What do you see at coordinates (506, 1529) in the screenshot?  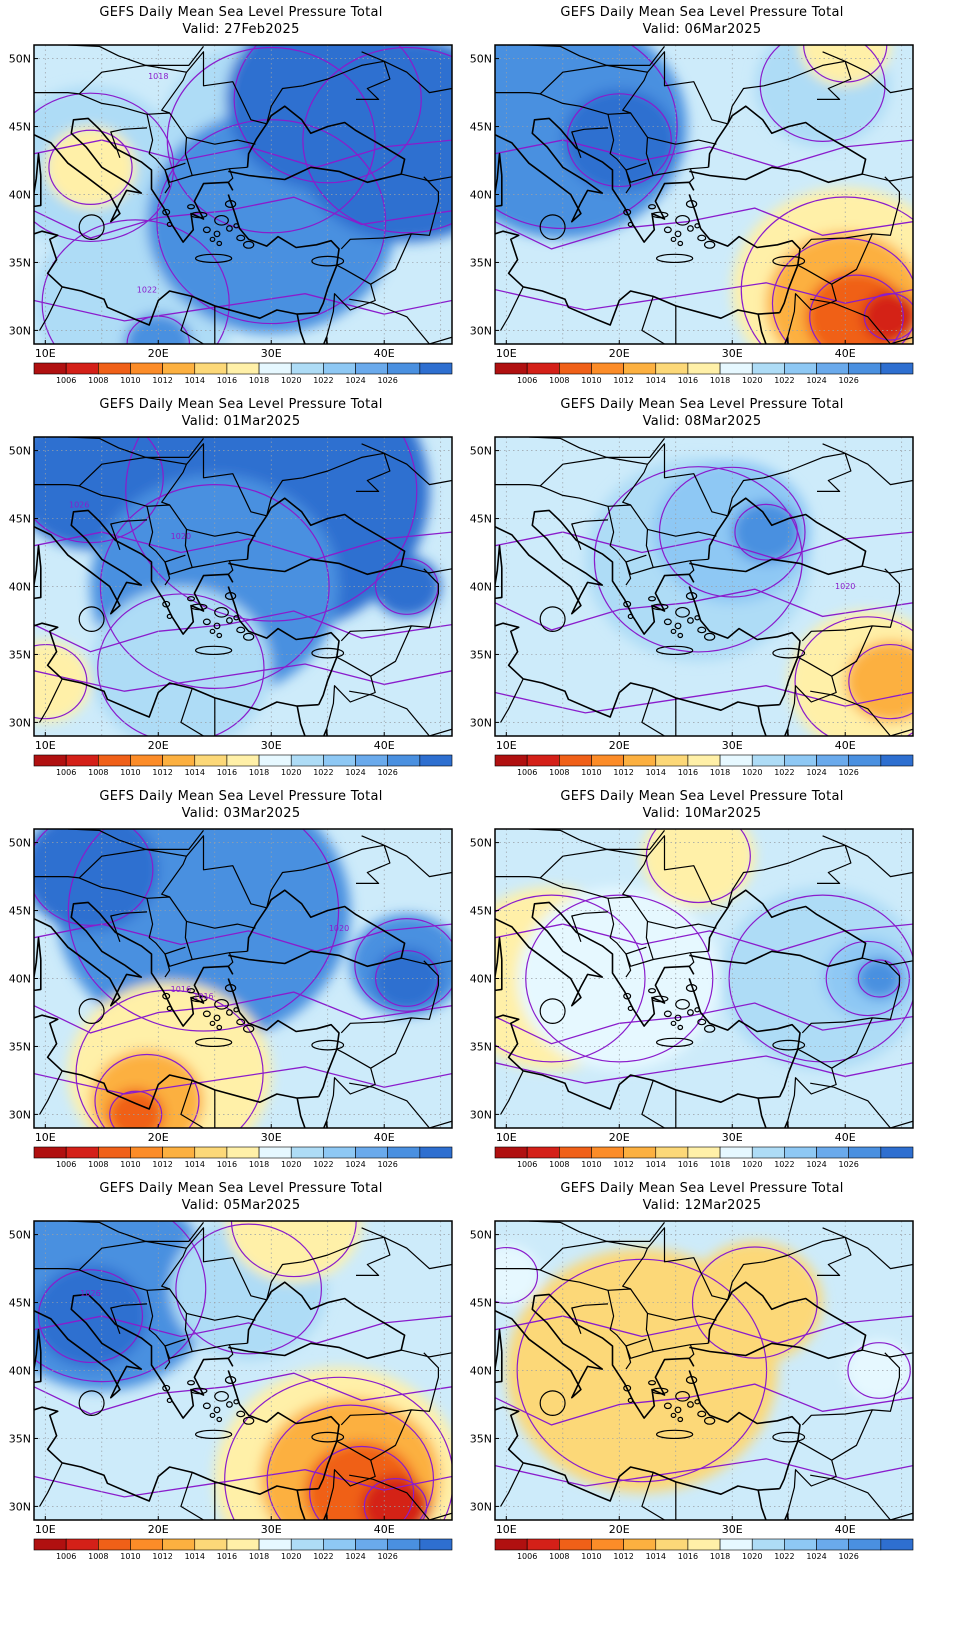 I see `lon-tick-label: 10E` at bounding box center [506, 1529].